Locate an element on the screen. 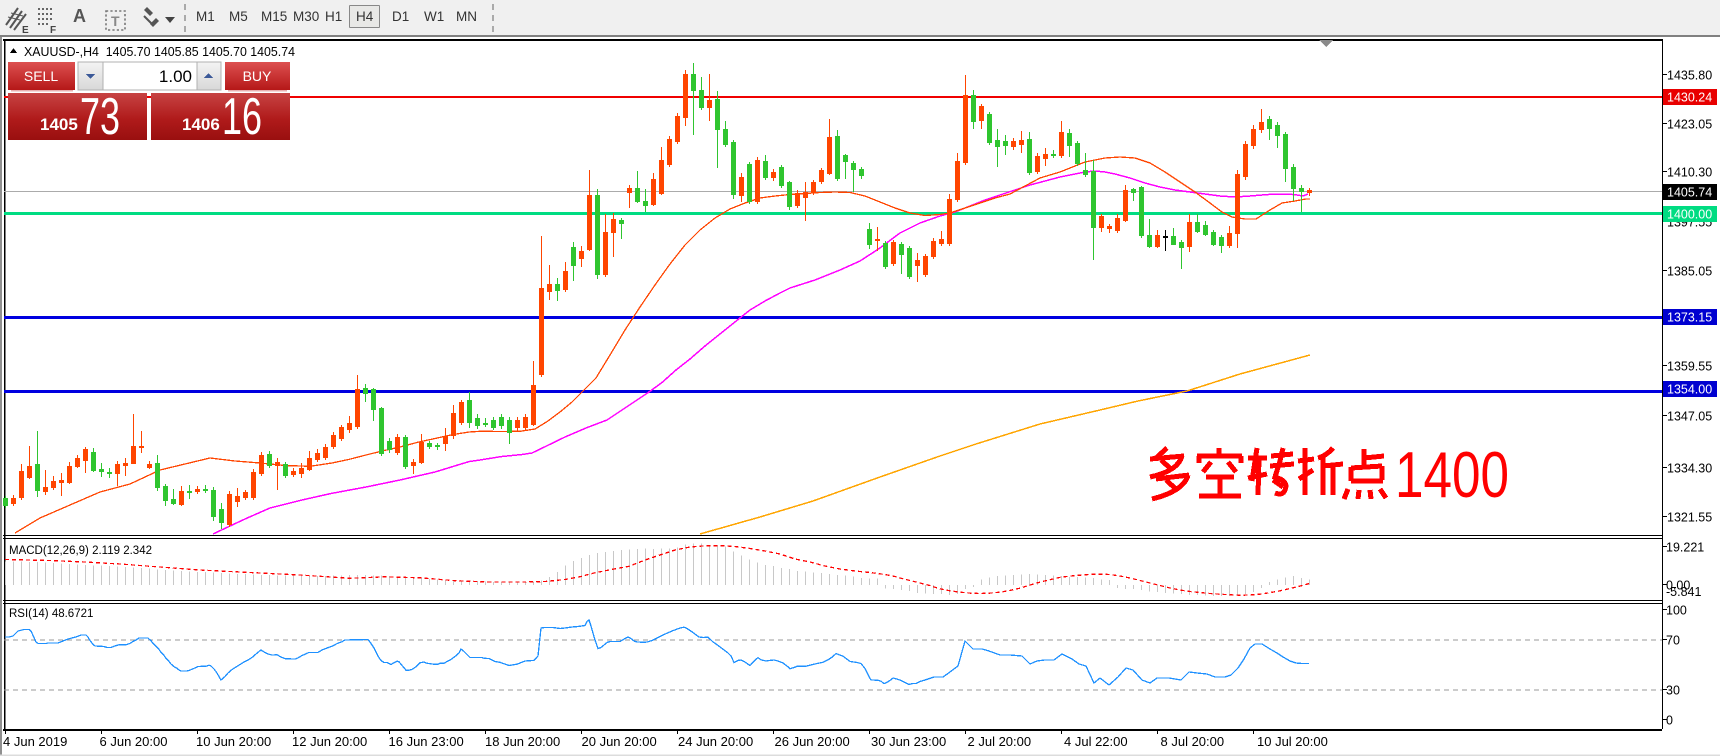 This screenshot has width=1720, height=756. svg-text: 1405.74 is located at coordinates (1689, 193).